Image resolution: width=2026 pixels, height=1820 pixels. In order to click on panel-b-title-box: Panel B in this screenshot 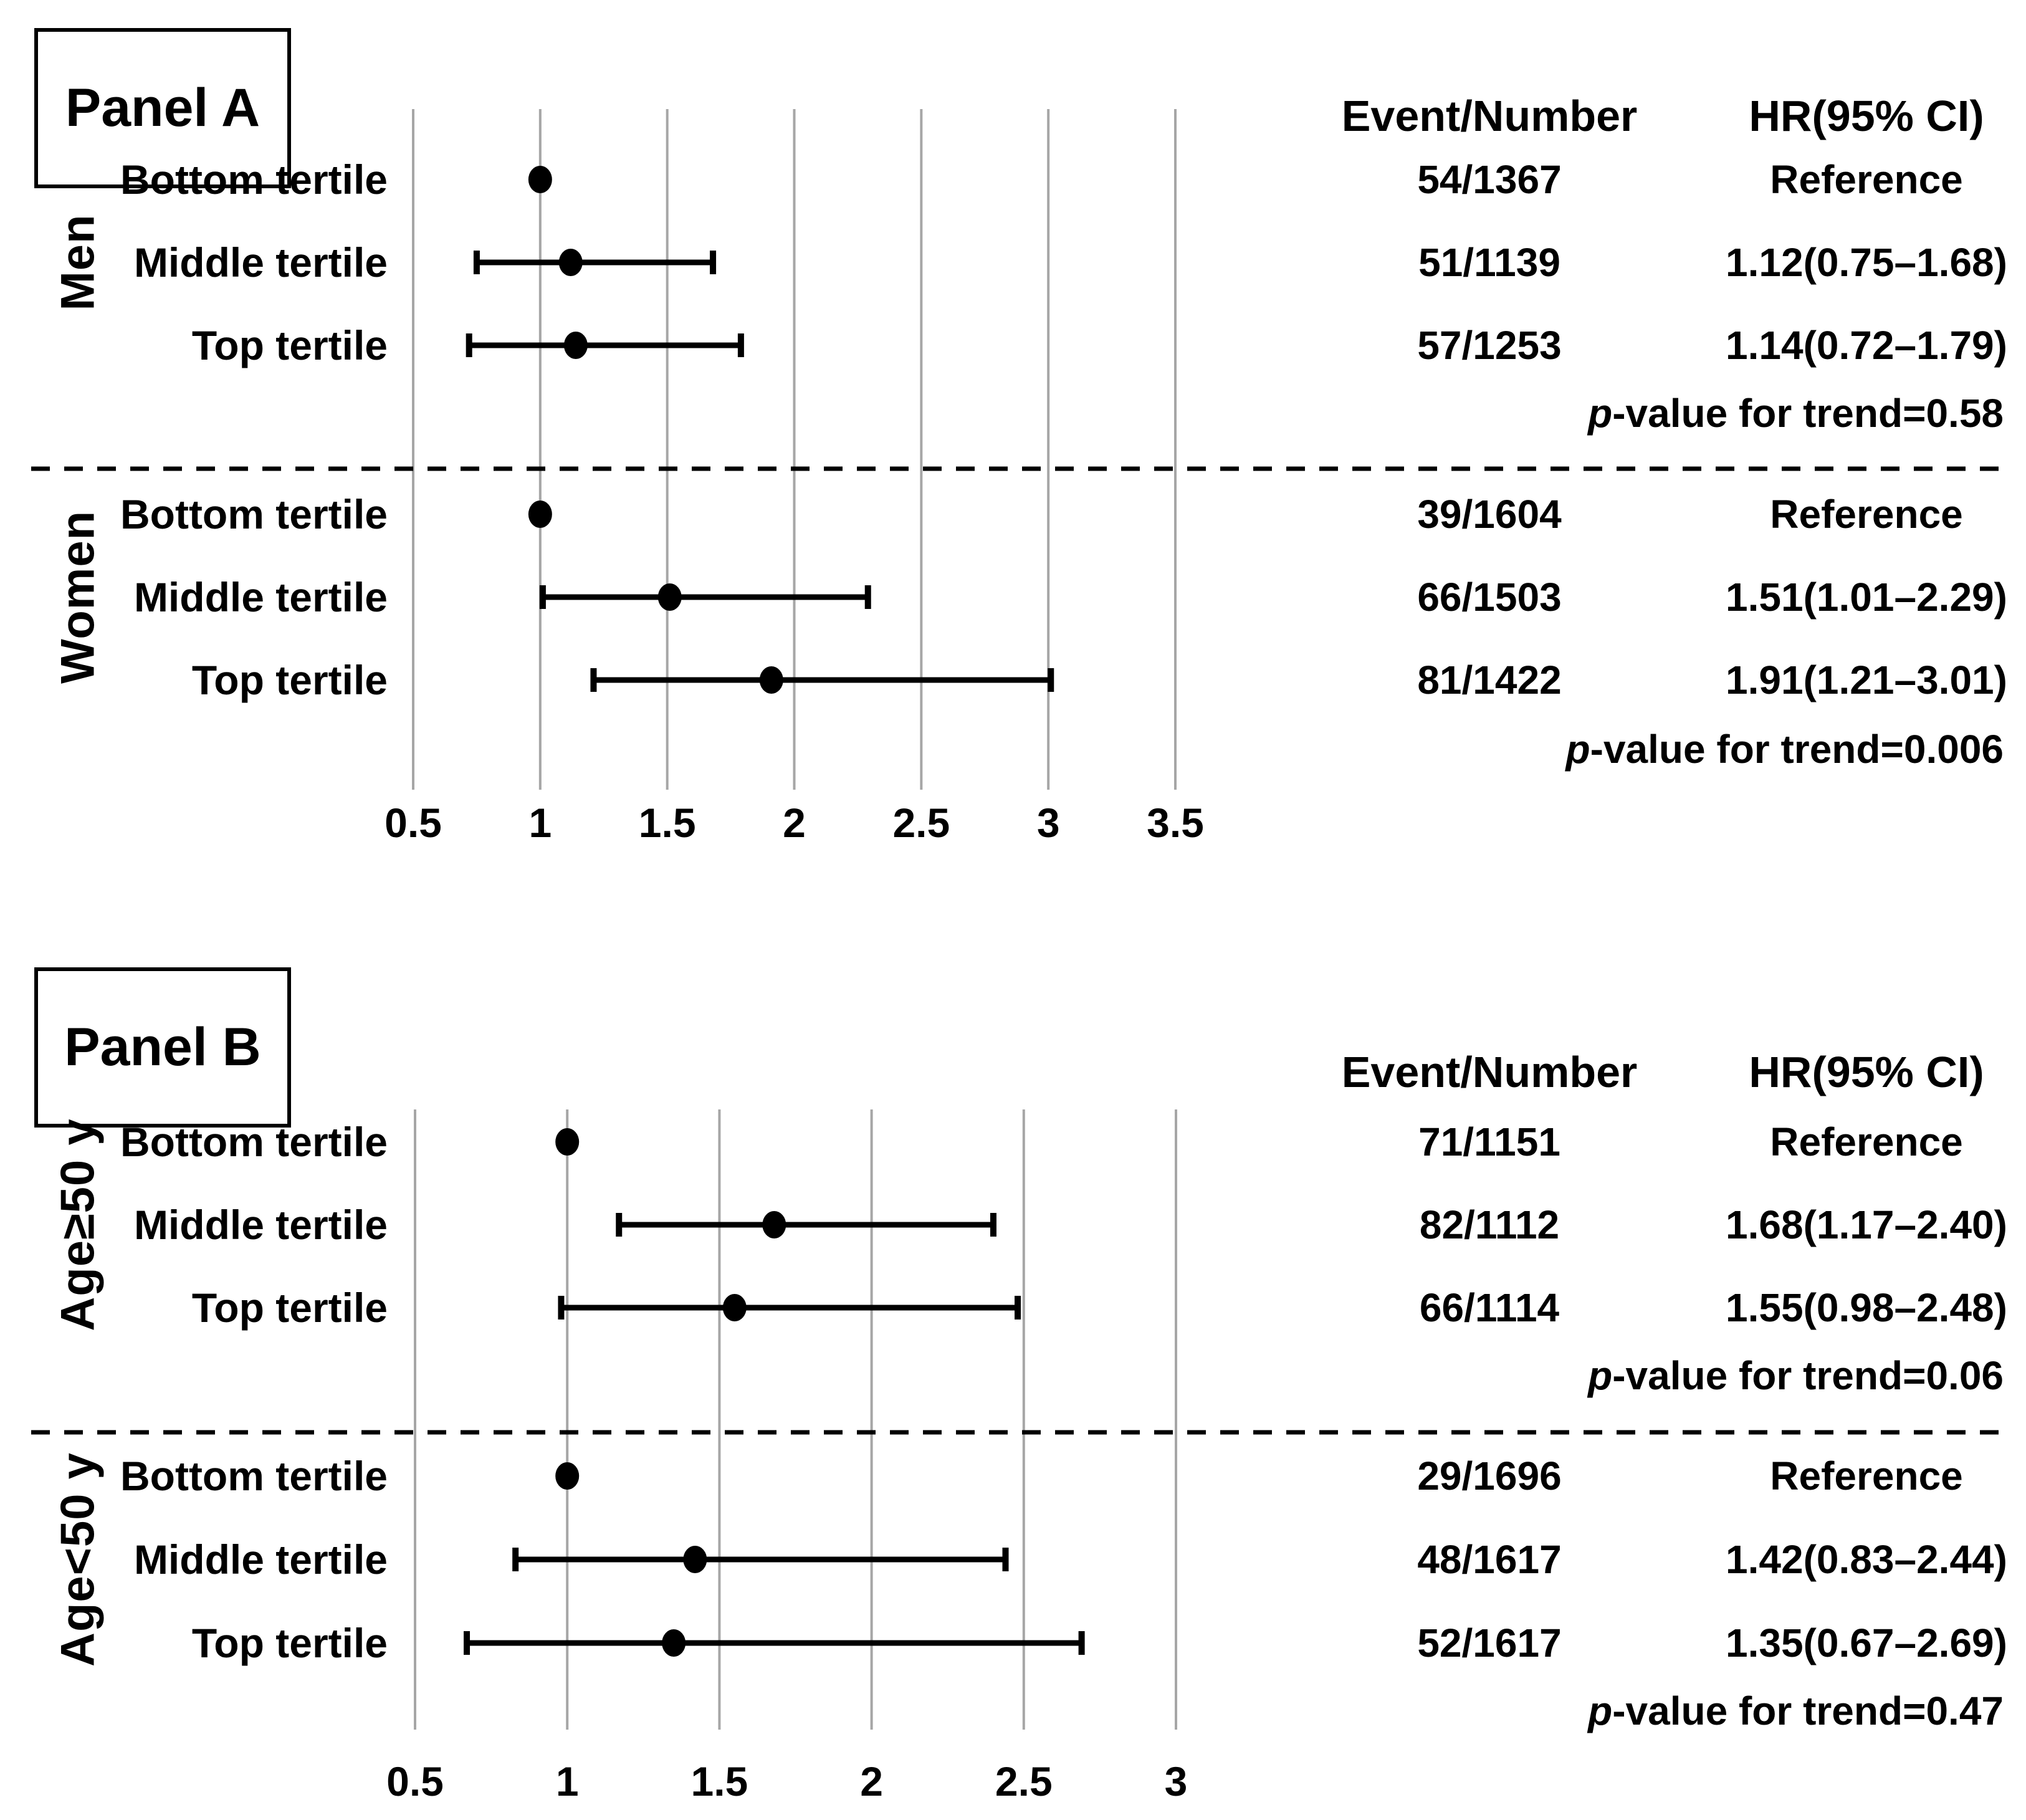, I will do `click(162, 1048)`.